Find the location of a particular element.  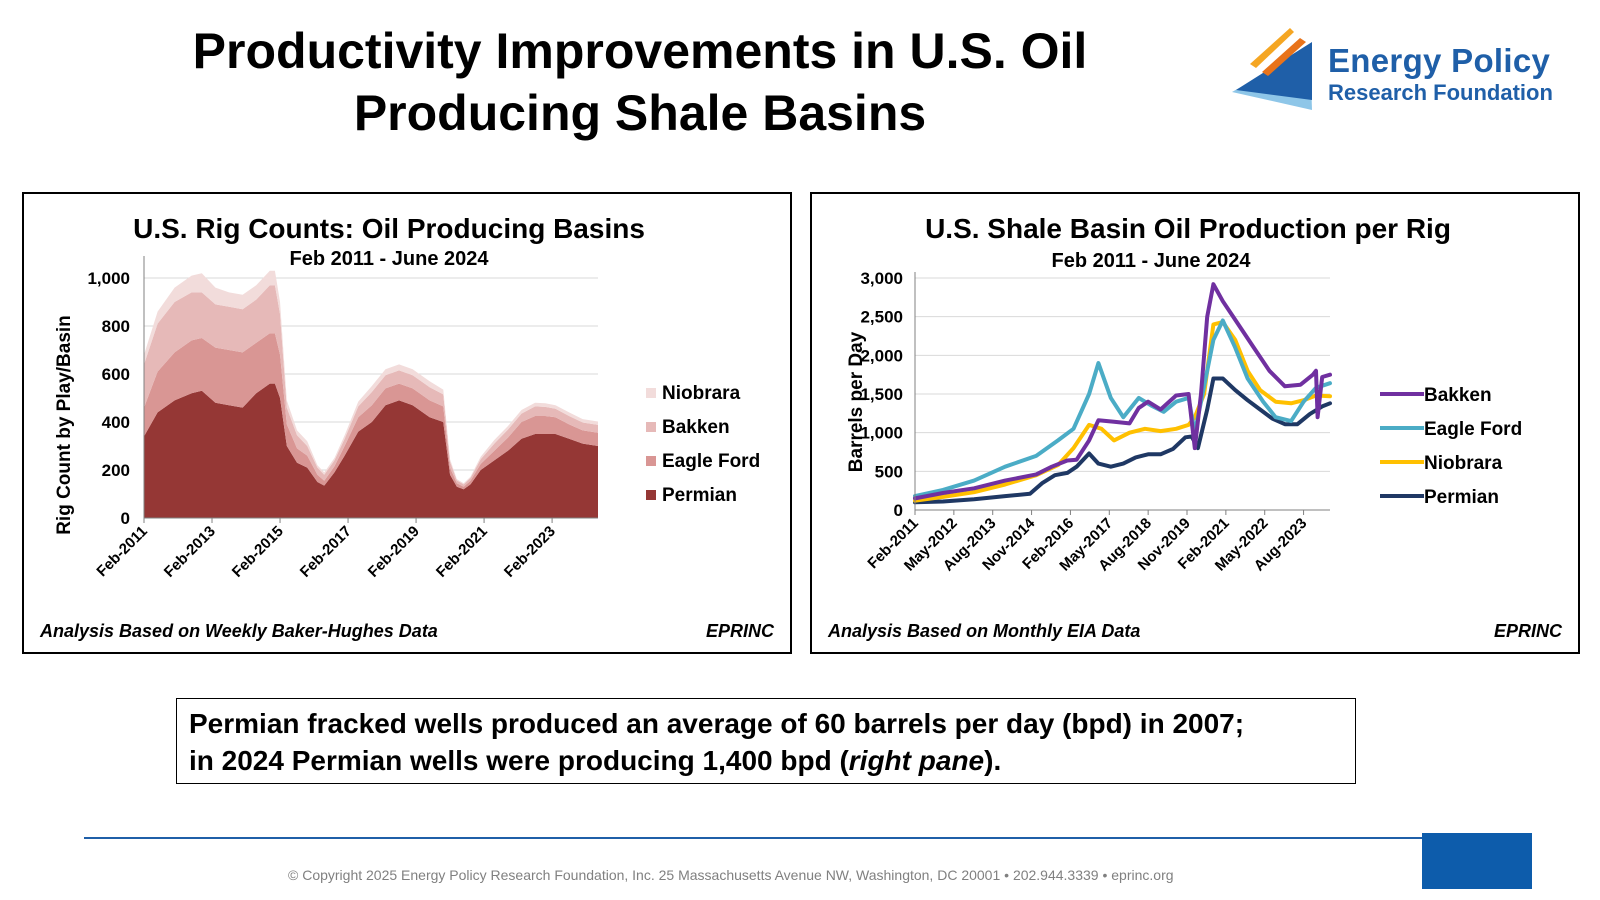

x-tick-label: Feb-2021 is located at coordinates (462, 552).